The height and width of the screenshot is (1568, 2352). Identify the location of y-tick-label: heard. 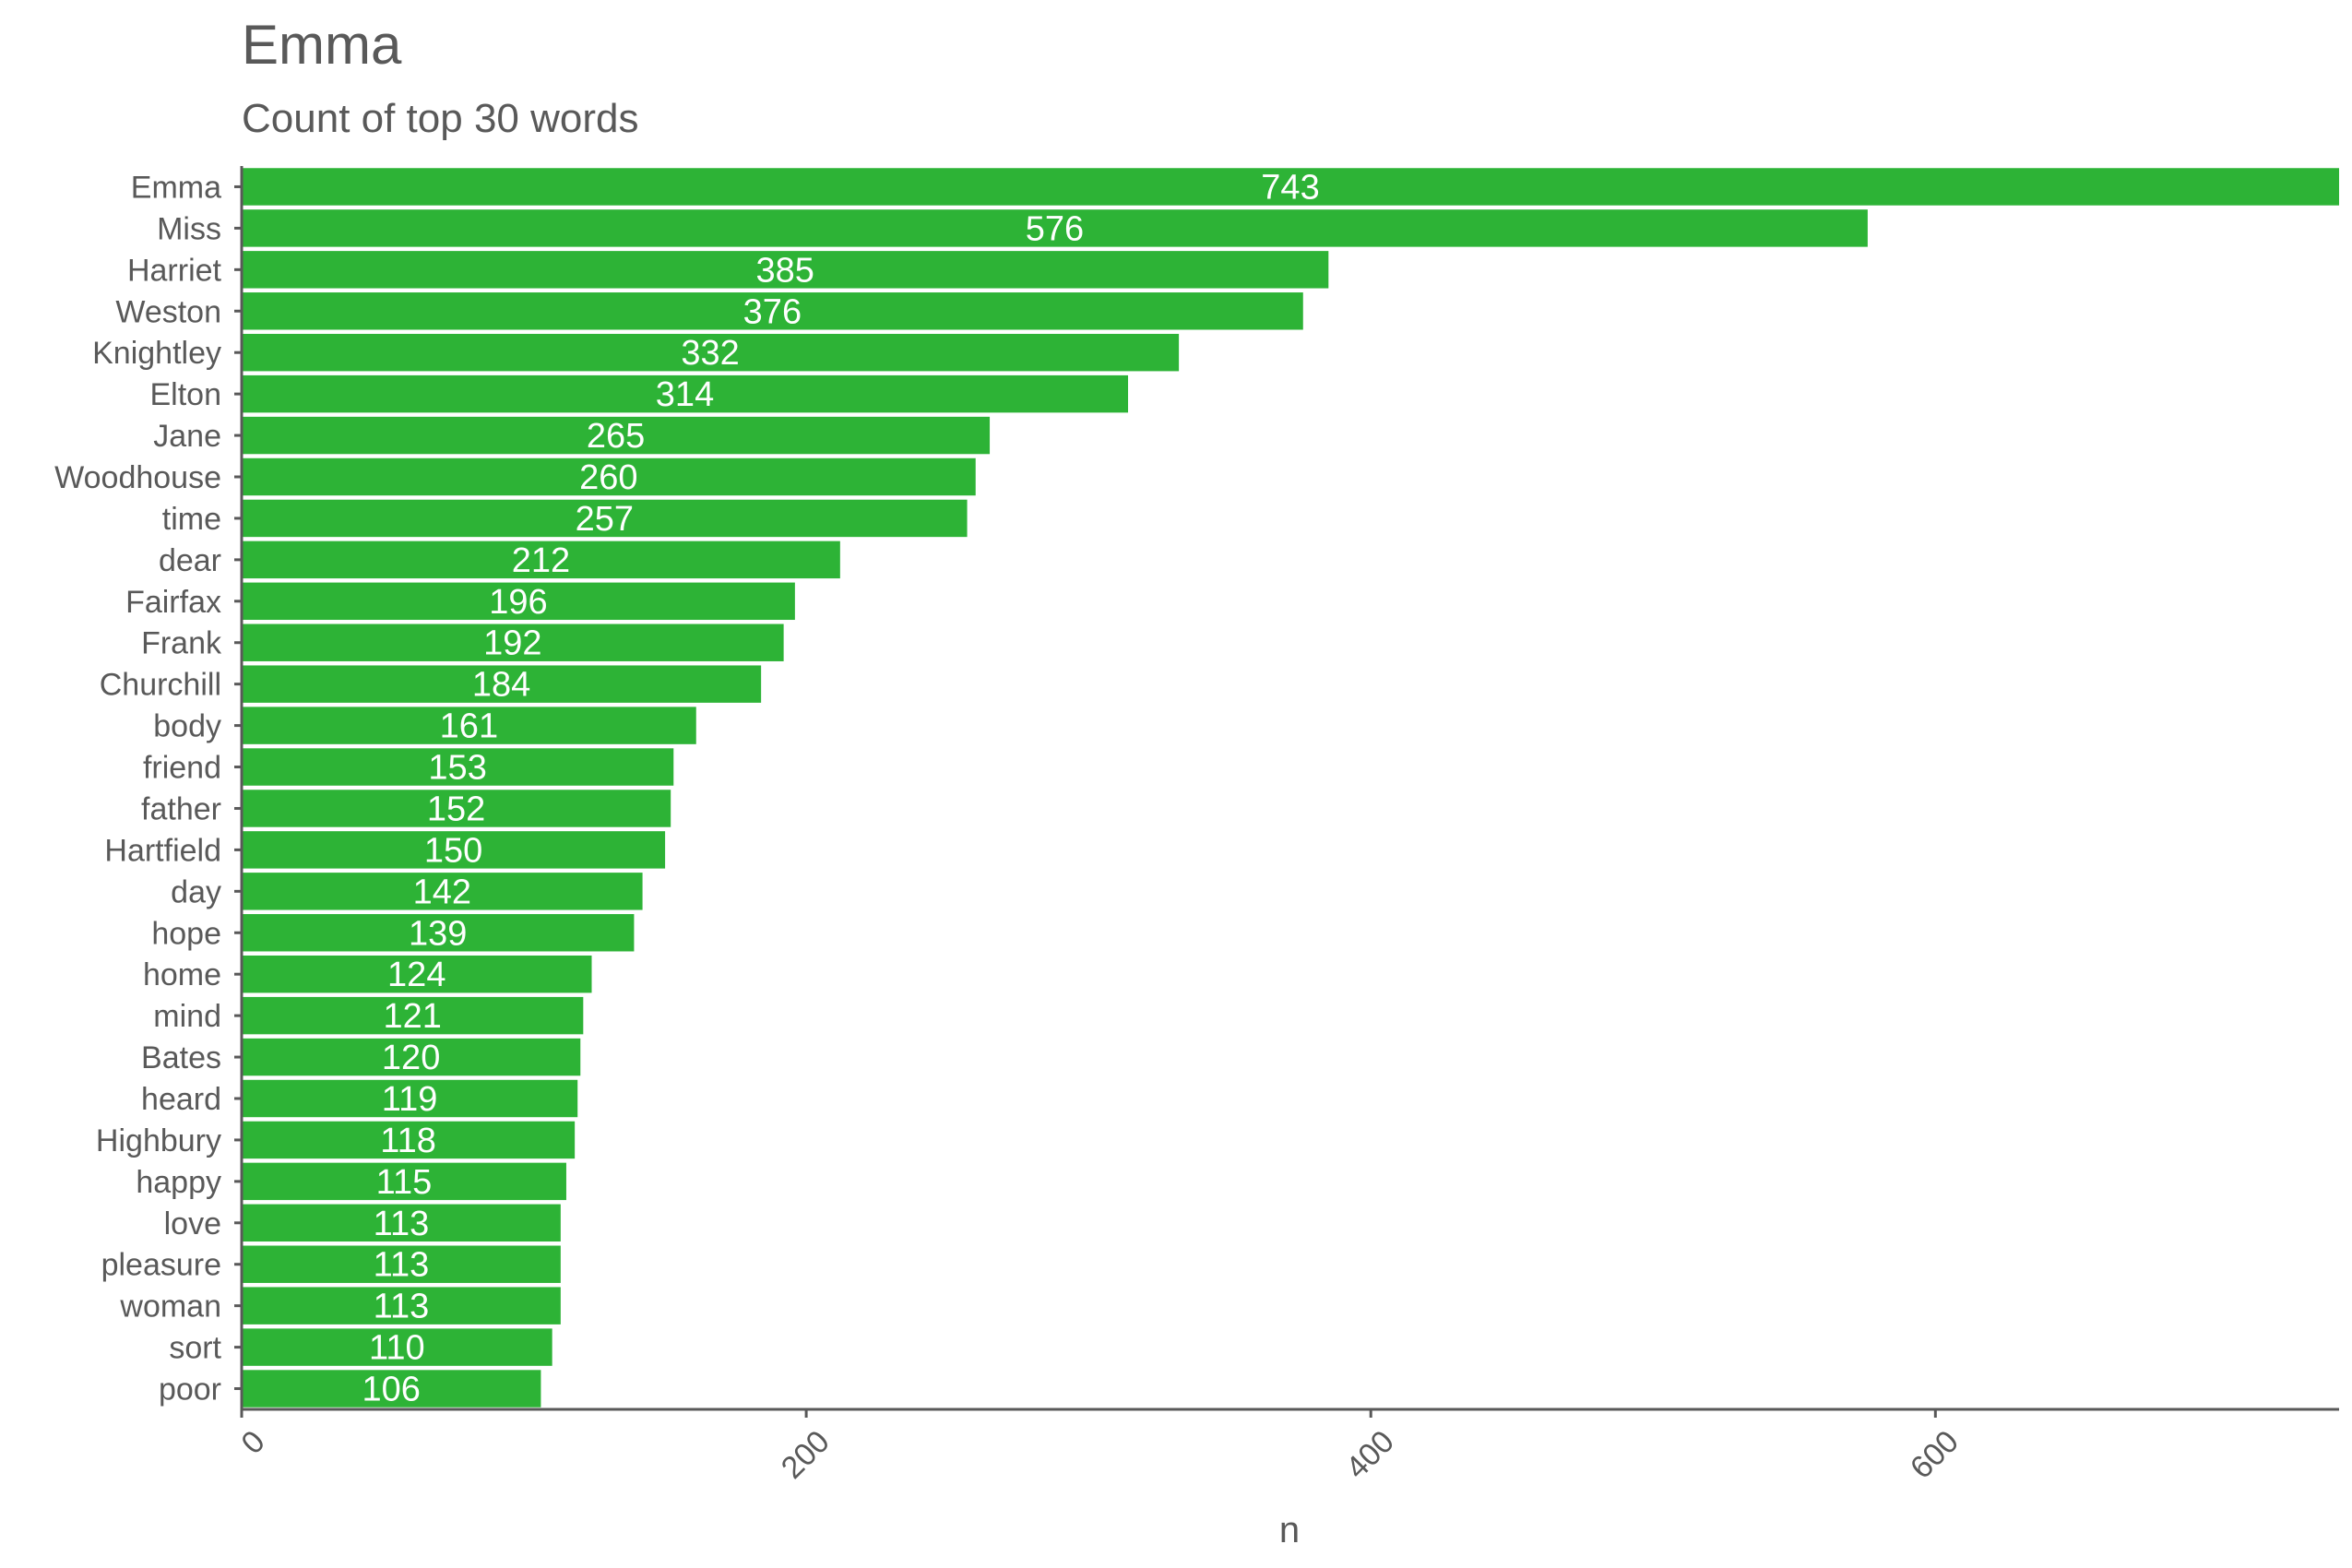
(181, 1099).